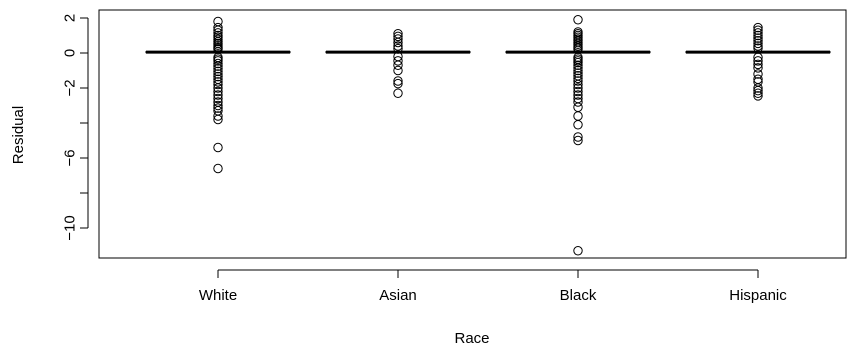  What do you see at coordinates (70, 18) in the screenshot?
I see `y-tick-label: 2` at bounding box center [70, 18].